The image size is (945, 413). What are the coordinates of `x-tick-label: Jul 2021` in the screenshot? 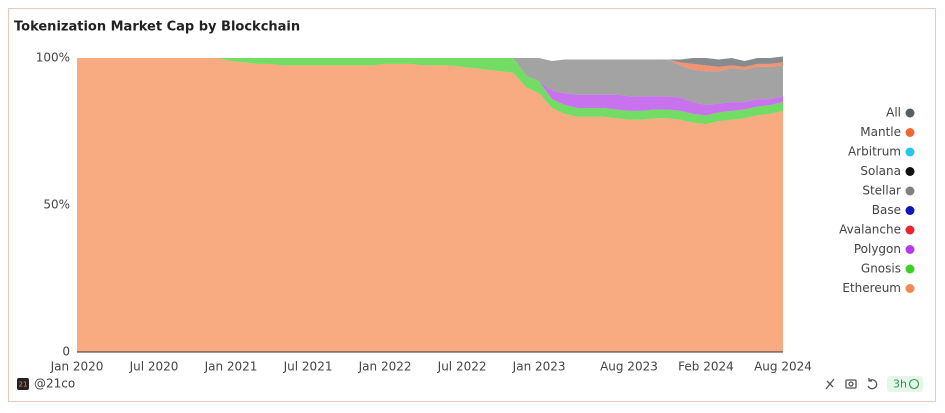 It's located at (308, 367).